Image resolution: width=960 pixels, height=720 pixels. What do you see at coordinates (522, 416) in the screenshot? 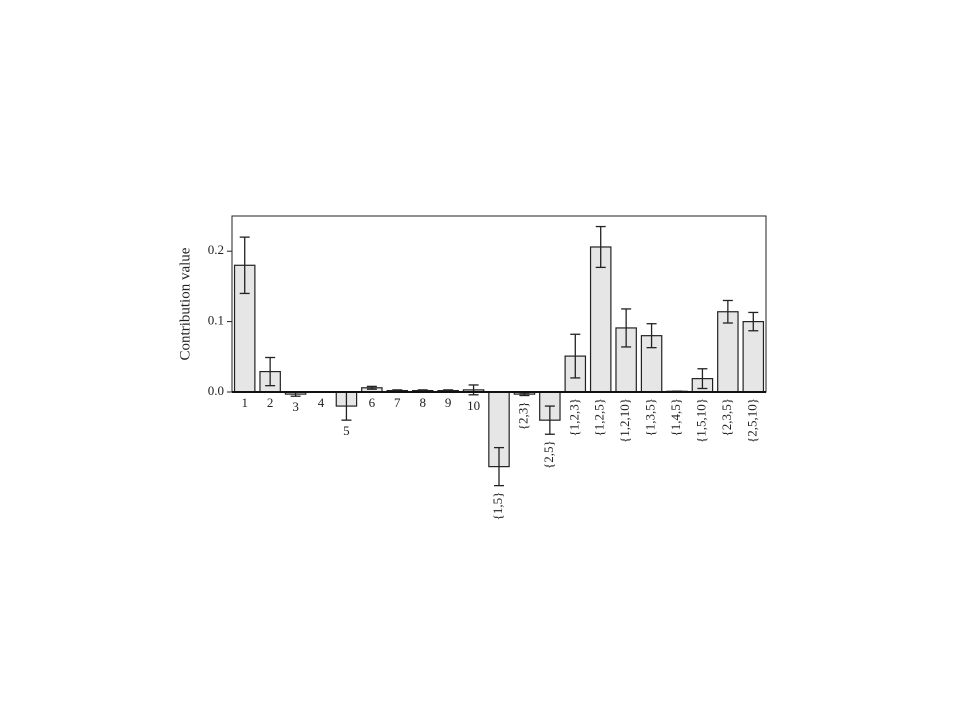
I see `x-tick-label: {2,3}` at bounding box center [522, 416].